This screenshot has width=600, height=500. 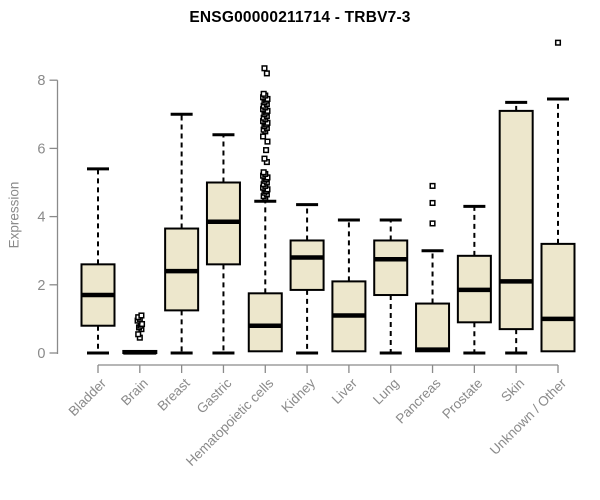 I want to click on x-category-label: Brain, so click(x=134, y=392).